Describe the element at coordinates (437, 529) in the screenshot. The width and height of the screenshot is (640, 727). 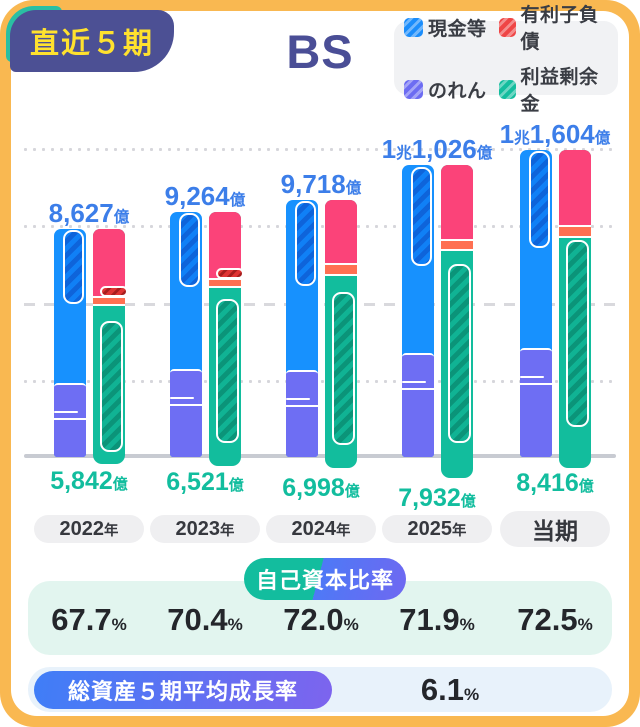
I see `year-pill-2025年: 2025 年` at that location.